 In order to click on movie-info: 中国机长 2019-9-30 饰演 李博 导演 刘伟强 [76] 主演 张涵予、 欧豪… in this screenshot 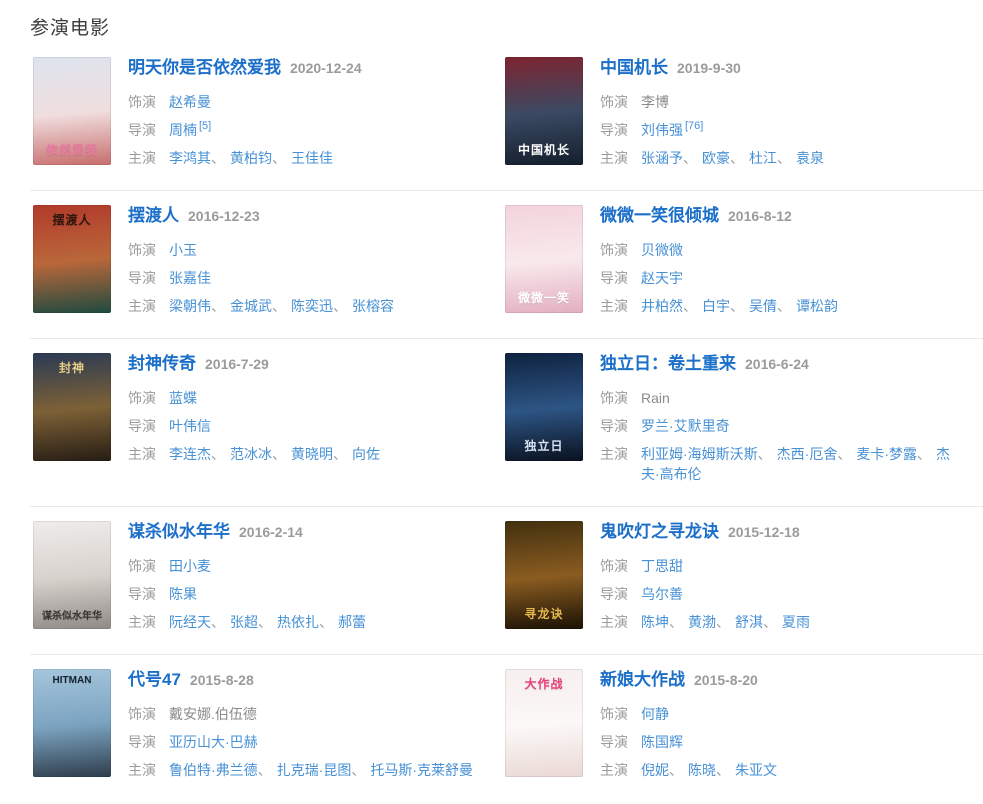, I will do `click(788, 112)`.